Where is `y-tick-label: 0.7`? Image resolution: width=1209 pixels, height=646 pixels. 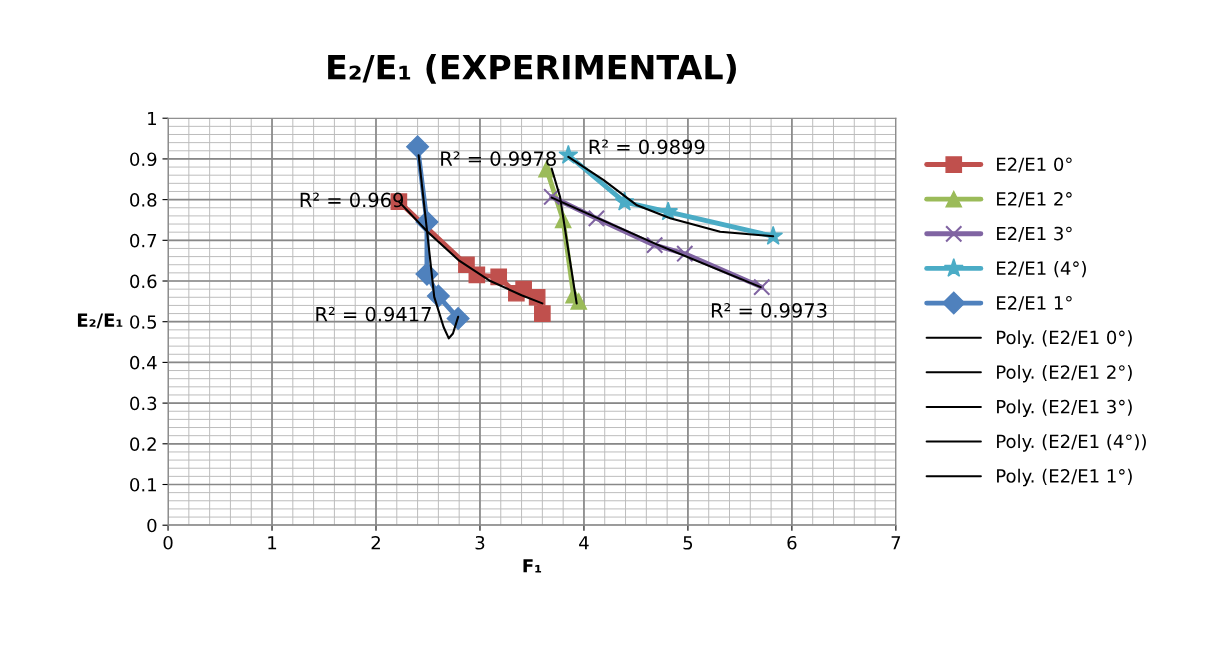
y-tick-label: 0.7 is located at coordinates (143, 240).